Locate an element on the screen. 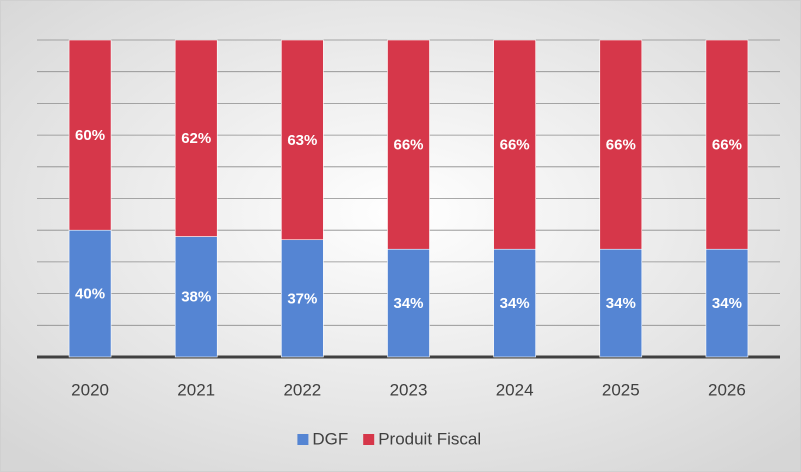 The image size is (801, 472). legend-label: Produit Fiscal is located at coordinates (429, 438).